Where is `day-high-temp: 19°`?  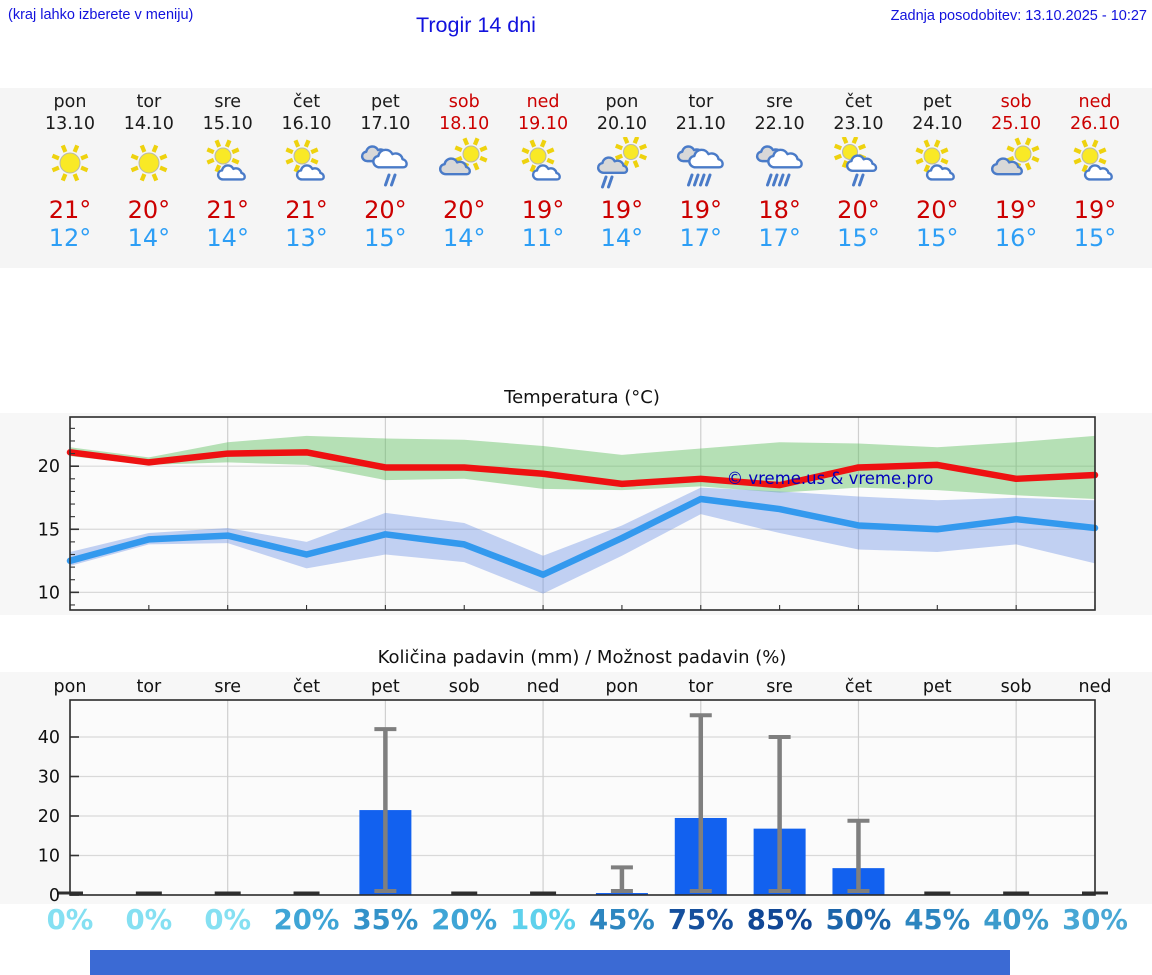
day-high-temp: 19° is located at coordinates (1016, 210).